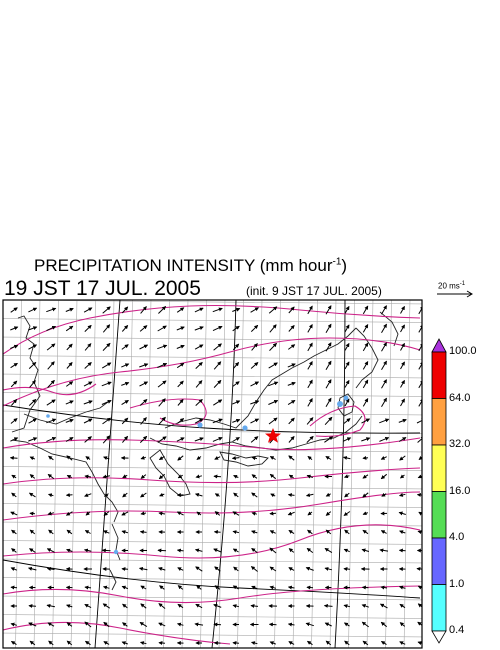  Describe the element at coordinates (116, 552) in the screenshot. I see `rain-cell` at that location.